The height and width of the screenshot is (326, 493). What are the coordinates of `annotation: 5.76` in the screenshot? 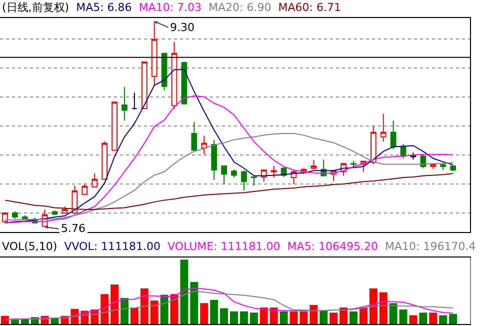 It's located at (73, 228).